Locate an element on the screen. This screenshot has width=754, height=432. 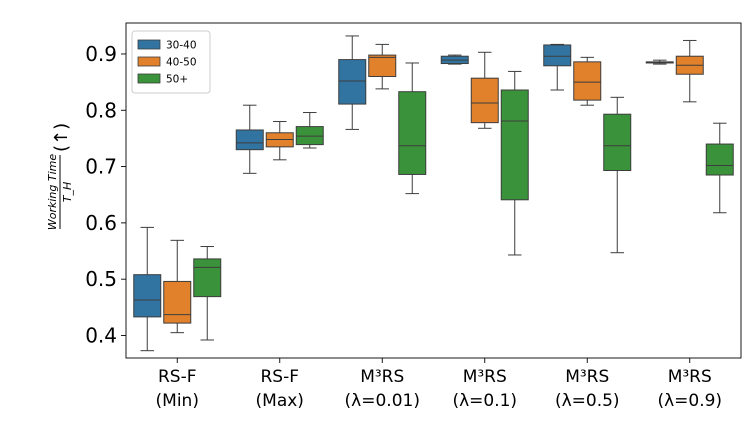
legend-label: 30-40 is located at coordinates (181, 46).